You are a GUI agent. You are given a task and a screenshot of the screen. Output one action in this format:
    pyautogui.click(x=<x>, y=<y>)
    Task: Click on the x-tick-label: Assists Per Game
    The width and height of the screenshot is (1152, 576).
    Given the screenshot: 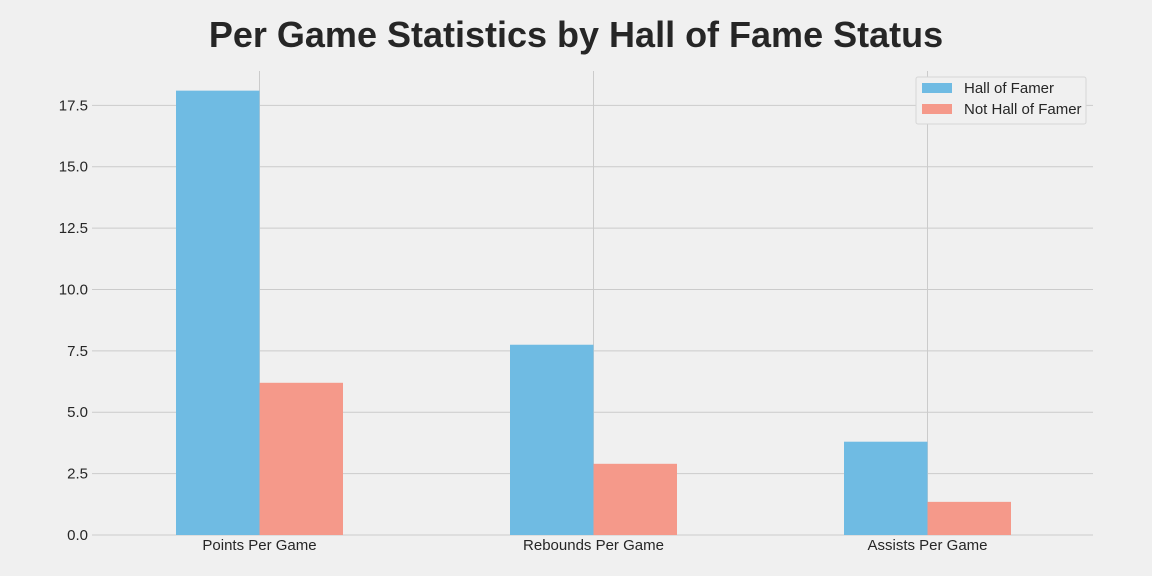 What is the action you would take?
    pyautogui.click(x=927, y=545)
    